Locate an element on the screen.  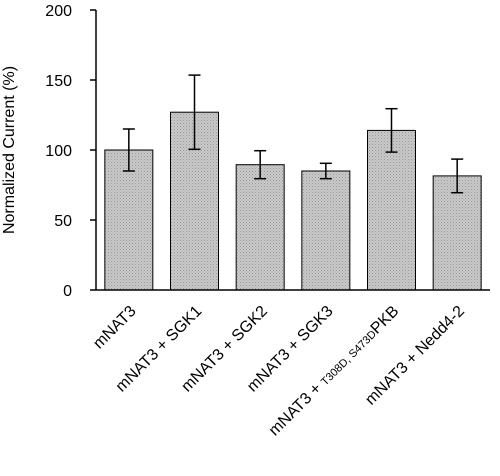
y-axis-ticks: 0 50 100 150 200 is located at coordinates (70, 151).